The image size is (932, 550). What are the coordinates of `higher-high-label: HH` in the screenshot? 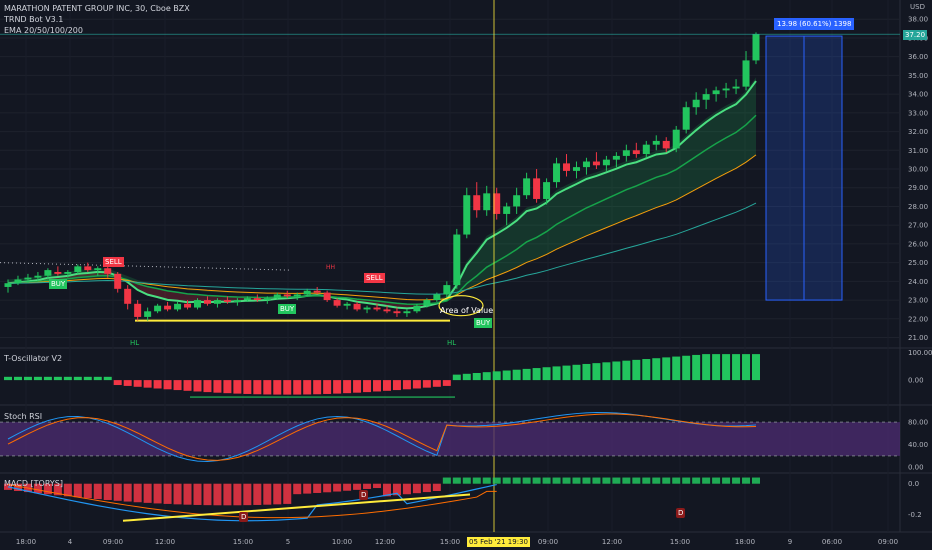 It's located at (331, 267).